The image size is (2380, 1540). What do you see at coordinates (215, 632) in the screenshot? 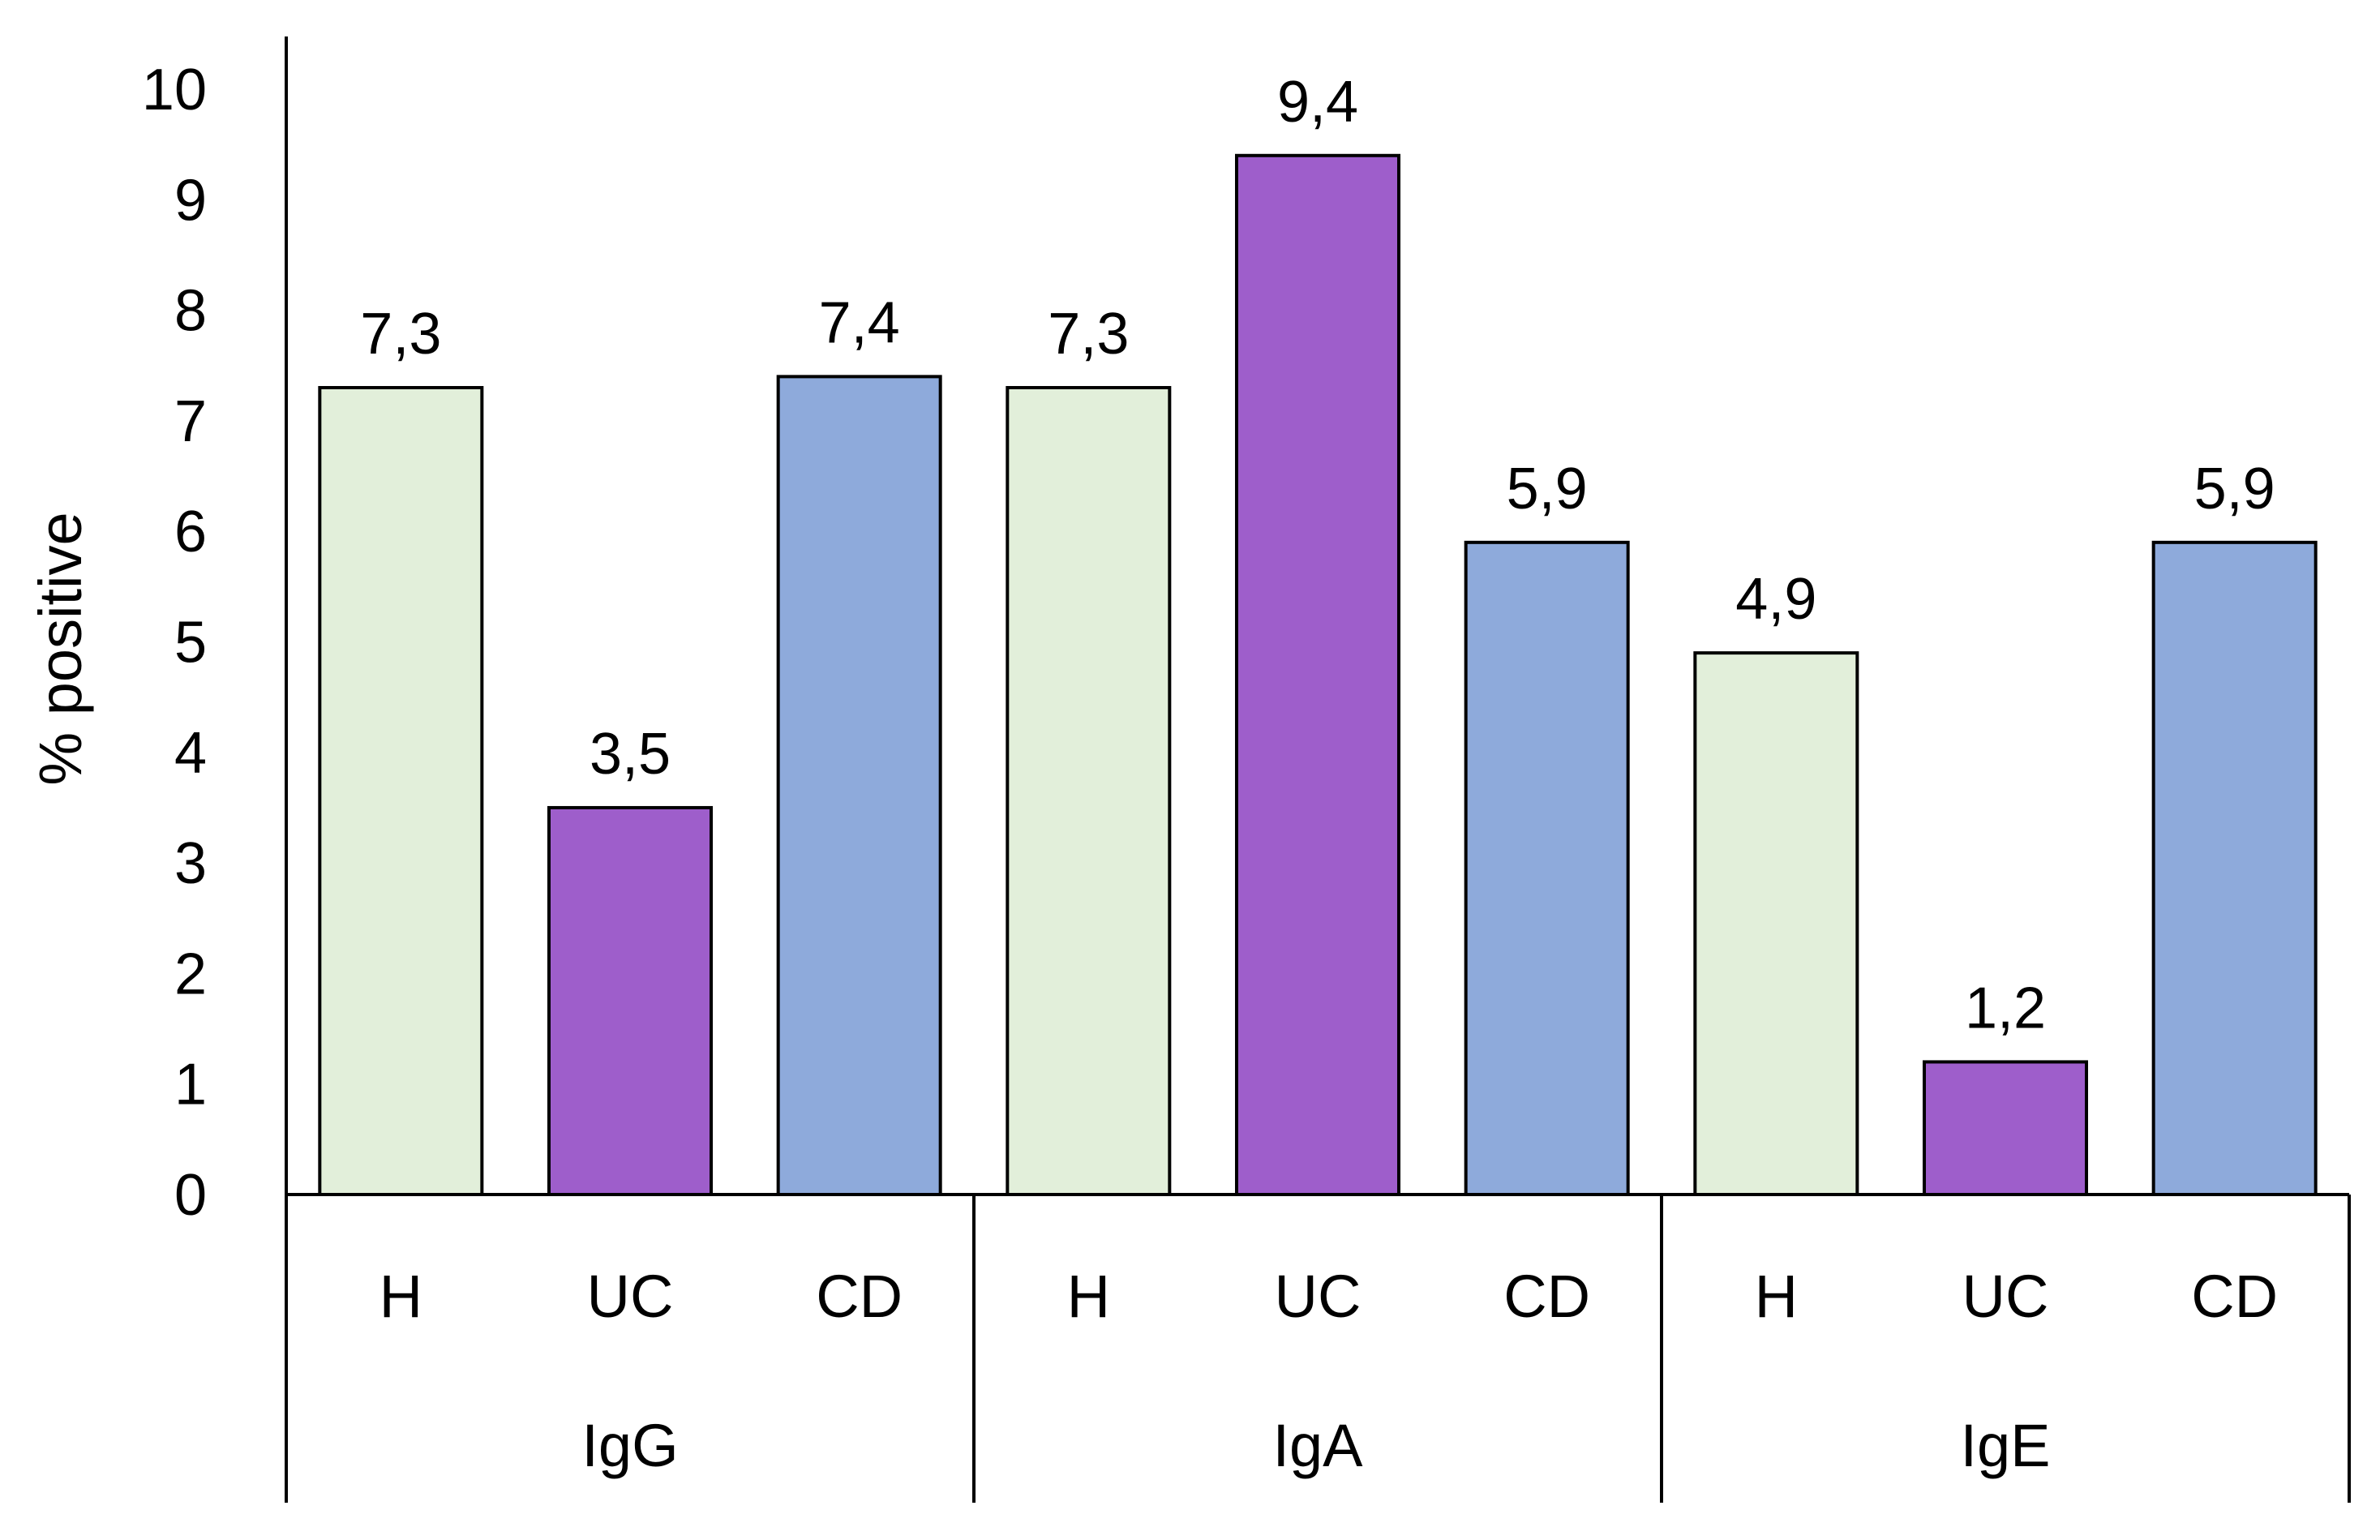
I see `y-axis: 0 1 2 3 4 5 6 7 8 9 10` at bounding box center [215, 632].